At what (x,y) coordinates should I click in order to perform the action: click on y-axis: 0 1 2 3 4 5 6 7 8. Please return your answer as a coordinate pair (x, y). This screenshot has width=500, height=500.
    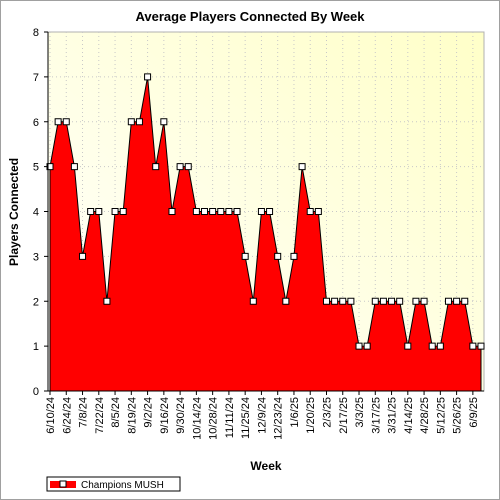
    Looking at the image, I should click on (41, 212).